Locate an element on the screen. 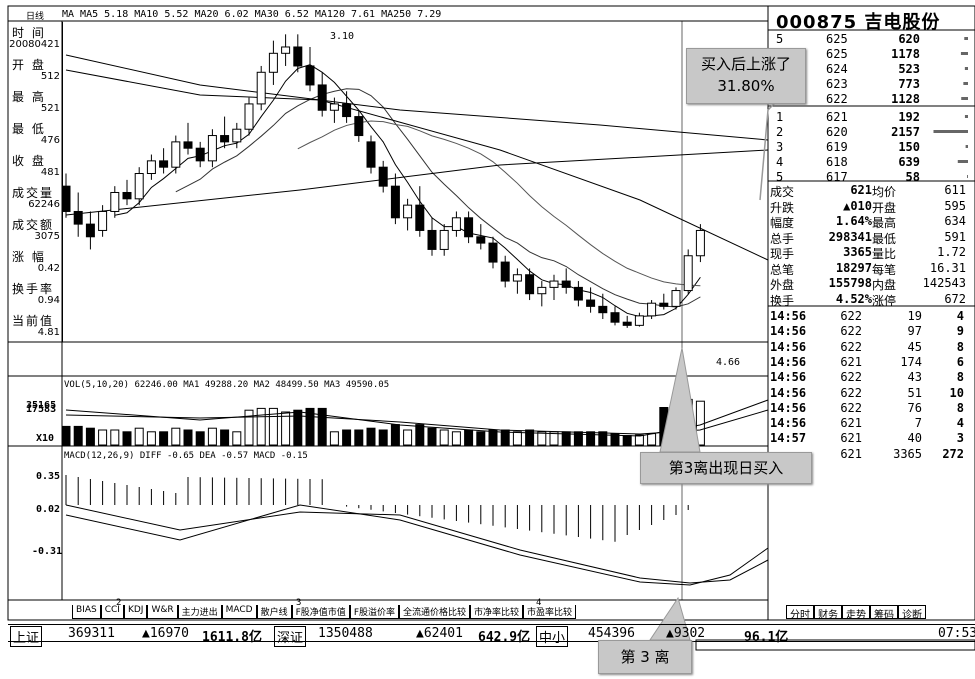 This screenshot has width=975, height=679. stat-key: 幅度 is located at coordinates (782, 223).